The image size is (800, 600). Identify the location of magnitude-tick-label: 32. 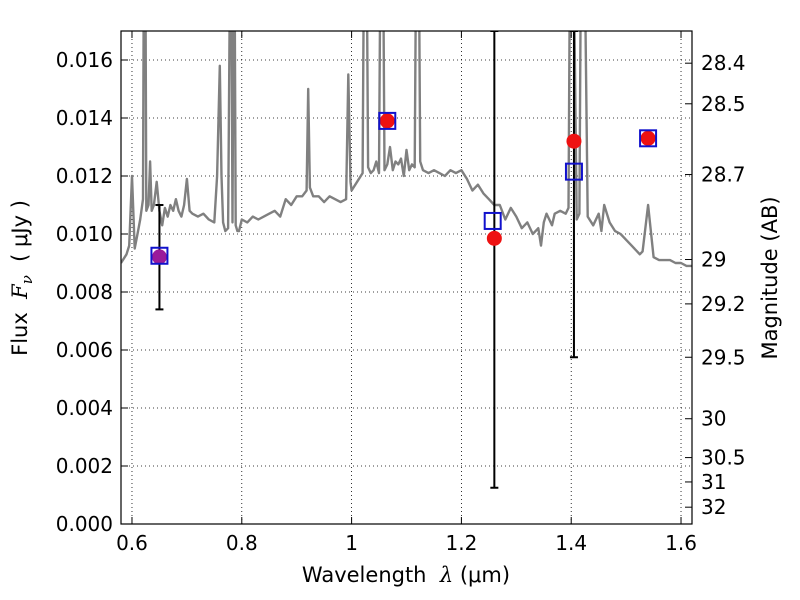
(713, 507).